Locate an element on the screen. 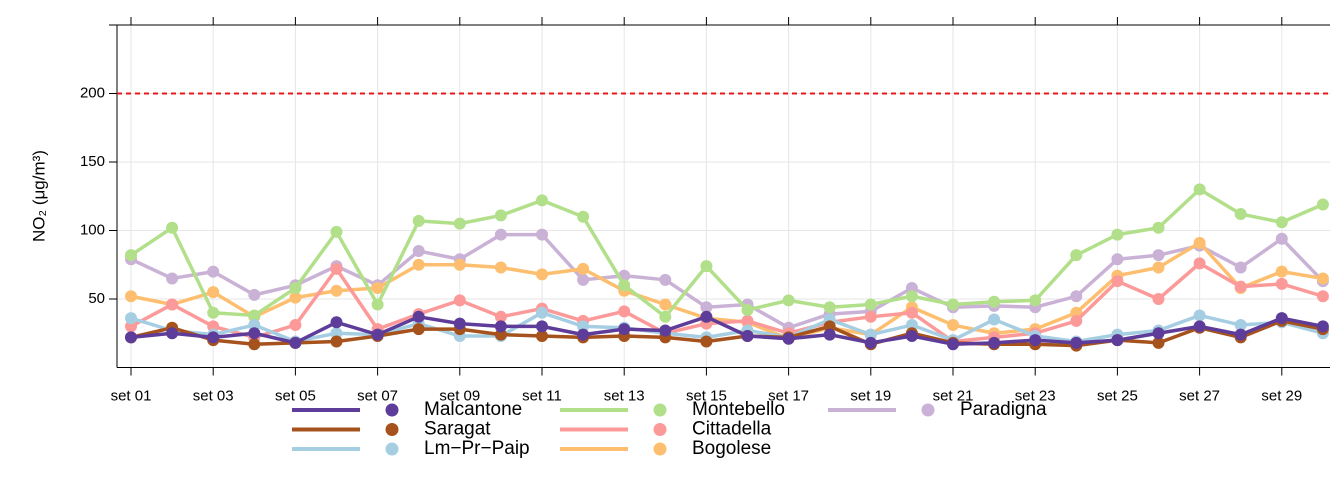  y-tick-label: 50 is located at coordinates (96, 298).